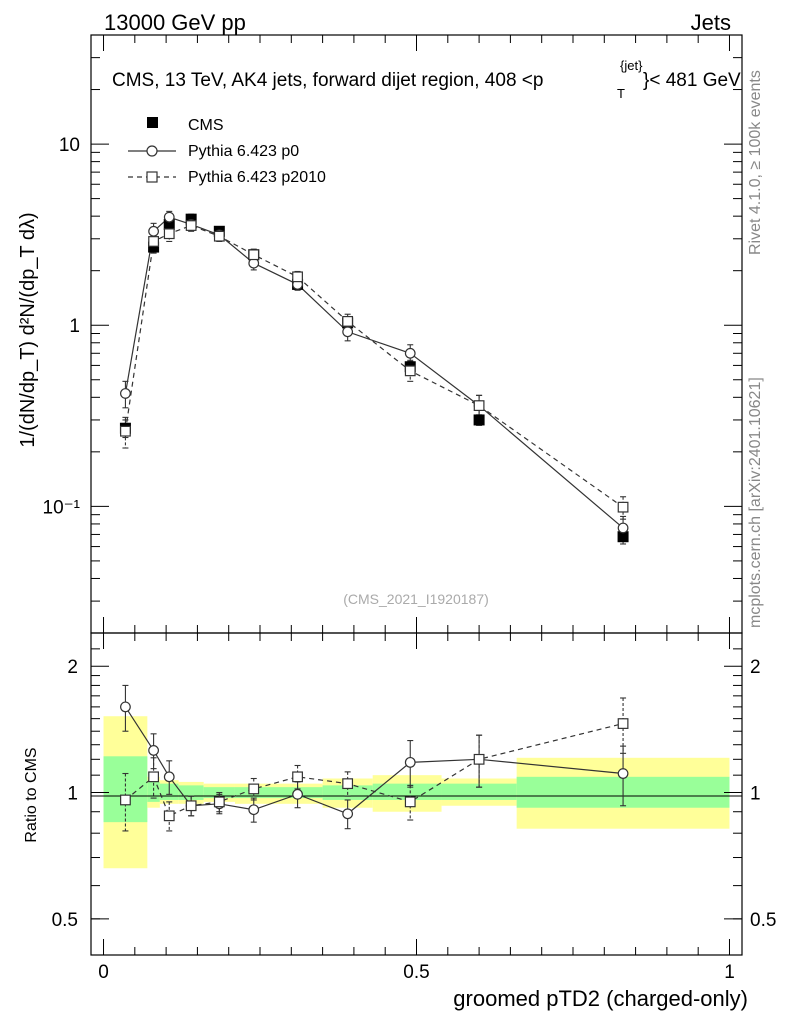  Describe the element at coordinates (729, 972) in the screenshot. I see `x-tick-label: 1` at that location.